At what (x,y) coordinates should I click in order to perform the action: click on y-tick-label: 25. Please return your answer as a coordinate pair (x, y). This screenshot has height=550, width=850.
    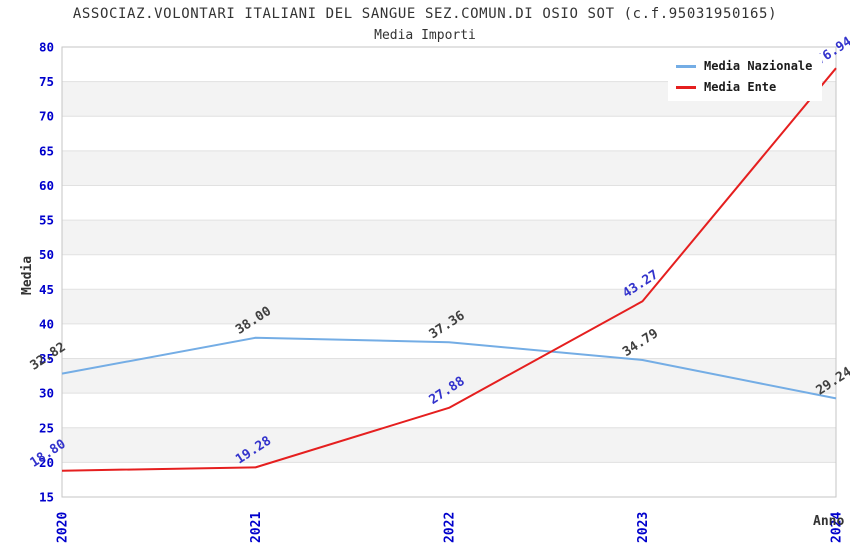
    Looking at the image, I should click on (46, 427).